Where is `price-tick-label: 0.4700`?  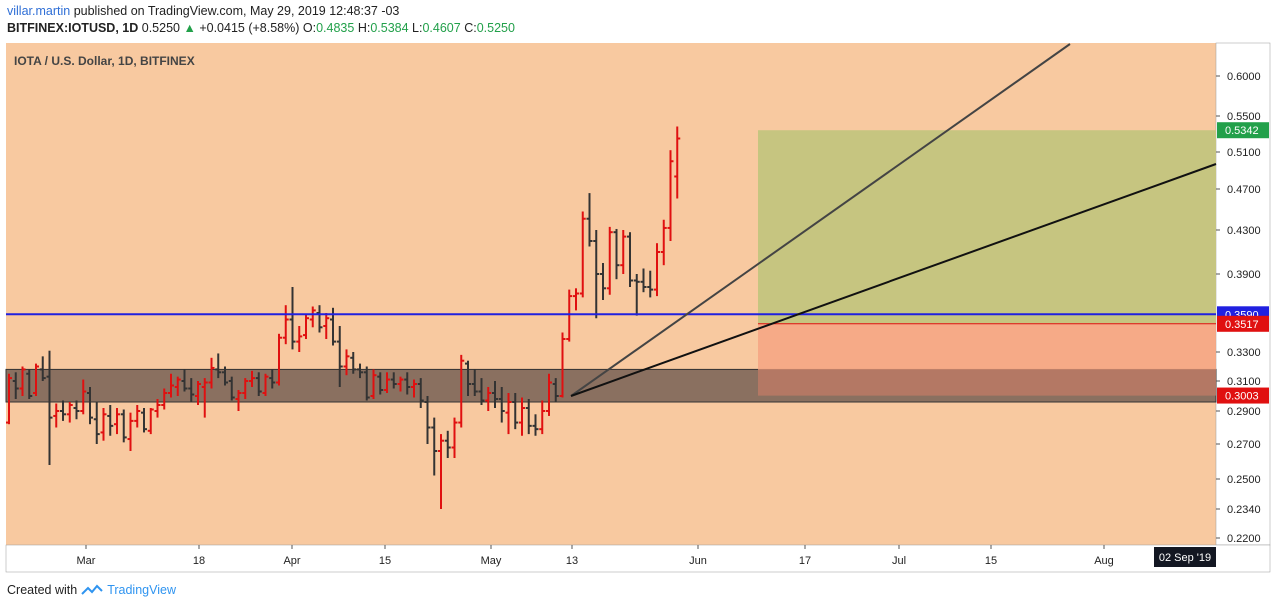
price-tick-label: 0.4700 is located at coordinates (1244, 190).